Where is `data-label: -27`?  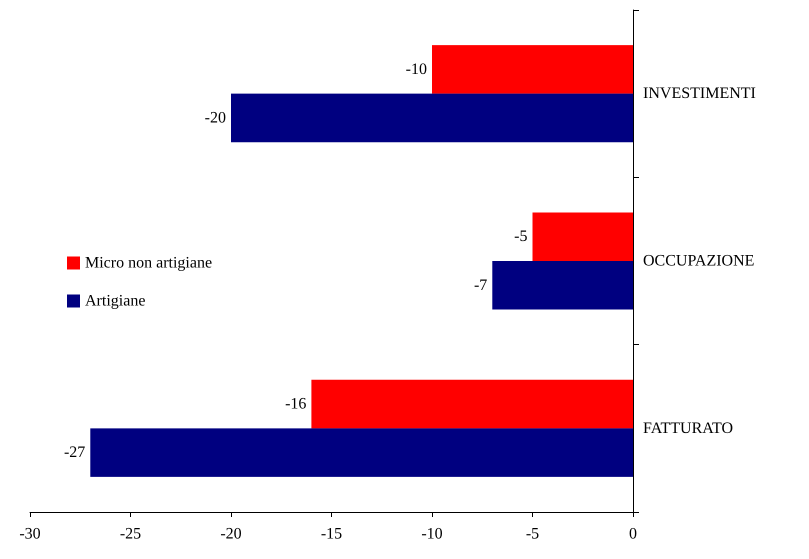
data-label: -27 is located at coordinates (75, 453).